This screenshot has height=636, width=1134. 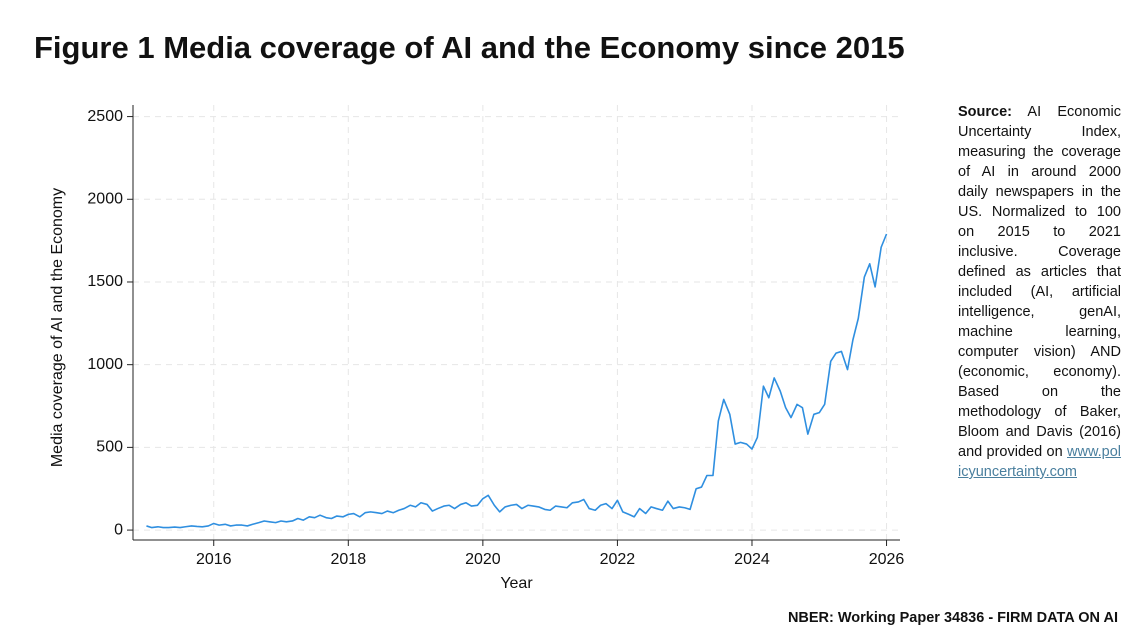 I want to click on x-tick-label: 2016, so click(x=214, y=559).